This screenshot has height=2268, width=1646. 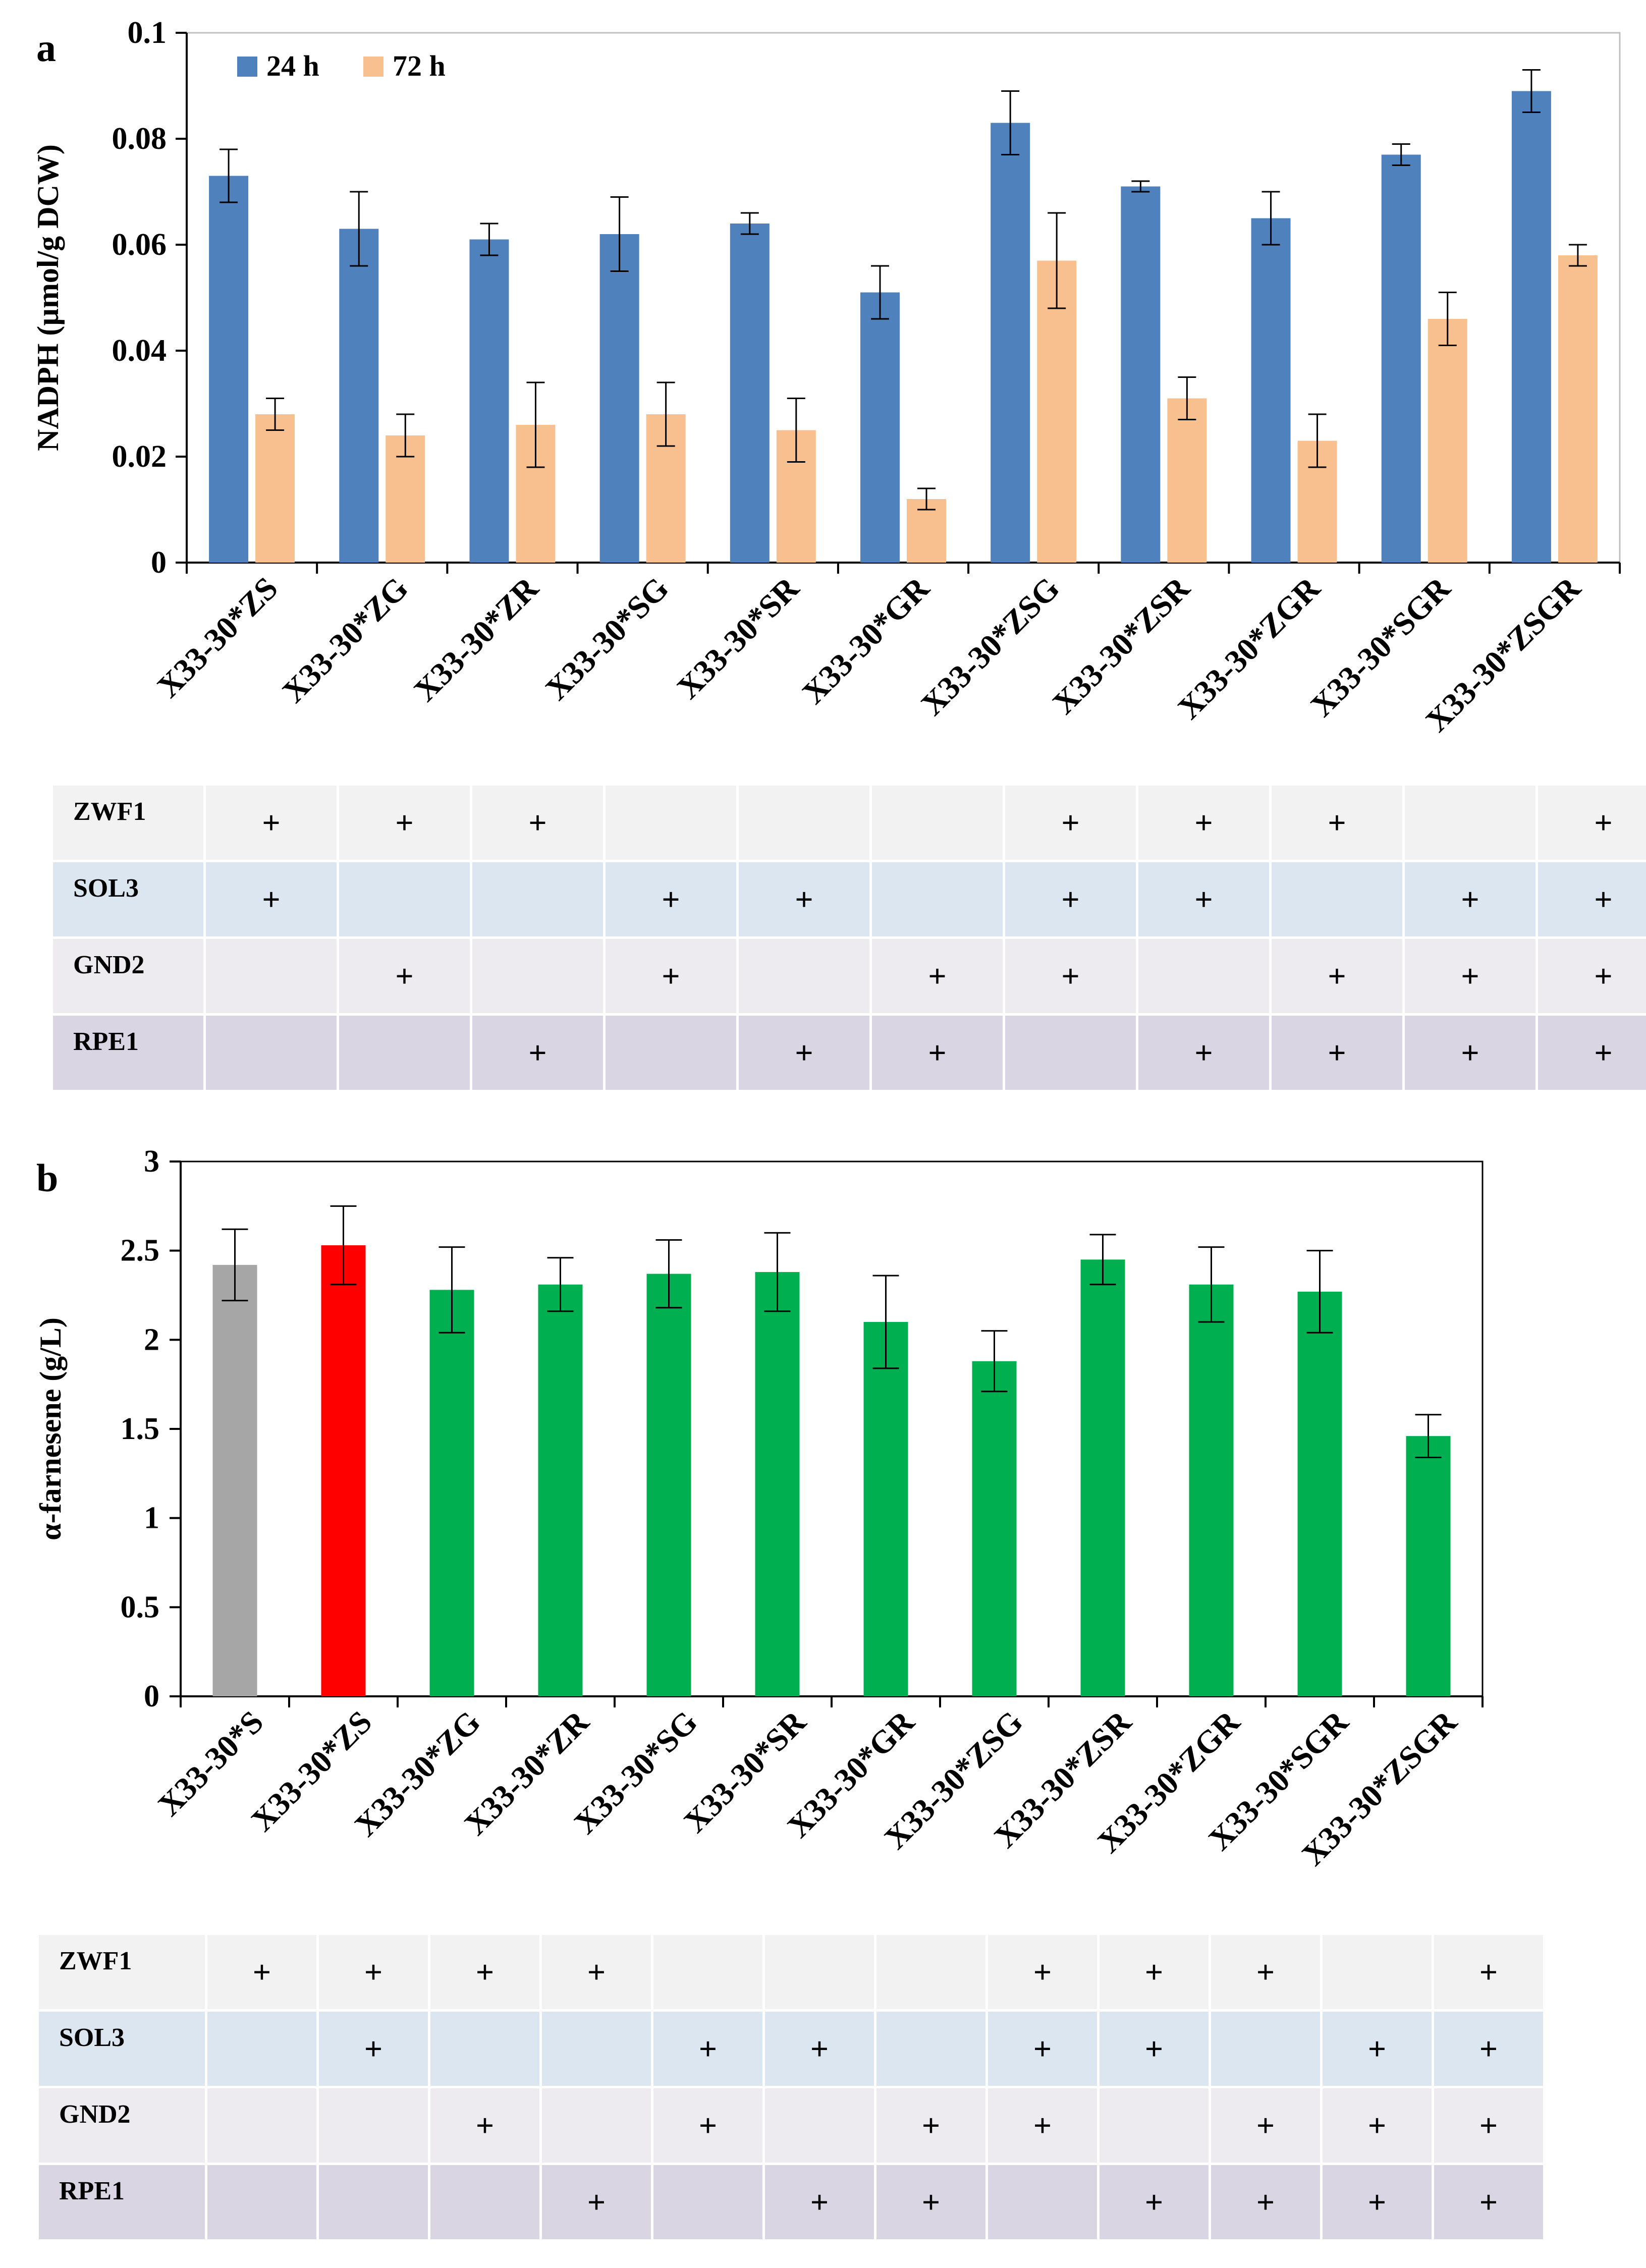 I want to click on gene-name: SOL3, so click(x=121, y=2048).